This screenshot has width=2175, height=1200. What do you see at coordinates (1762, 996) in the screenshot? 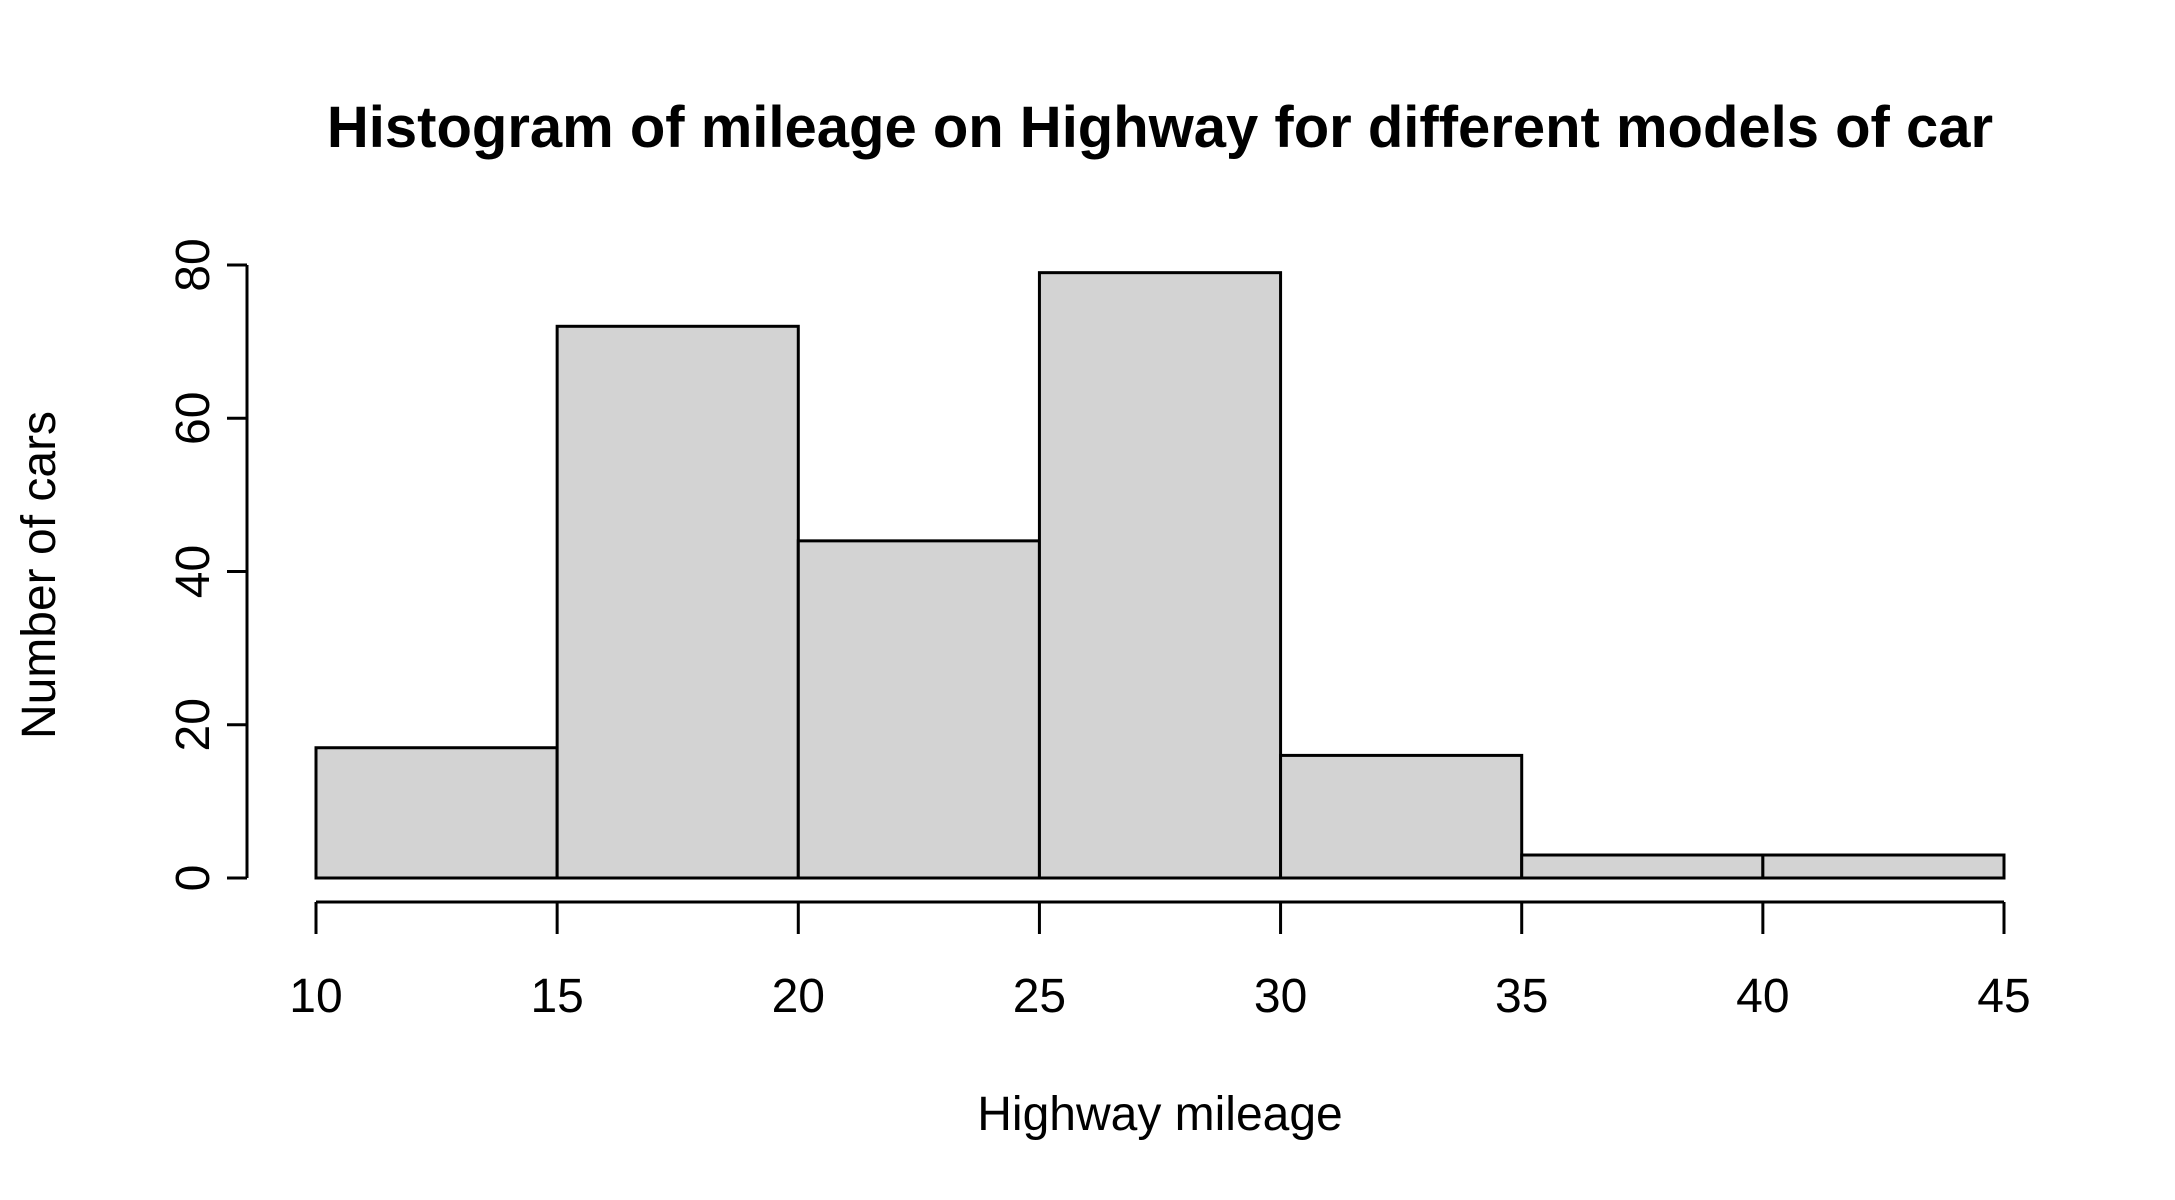
I see `x-tick-label-40: 40` at bounding box center [1762, 996].